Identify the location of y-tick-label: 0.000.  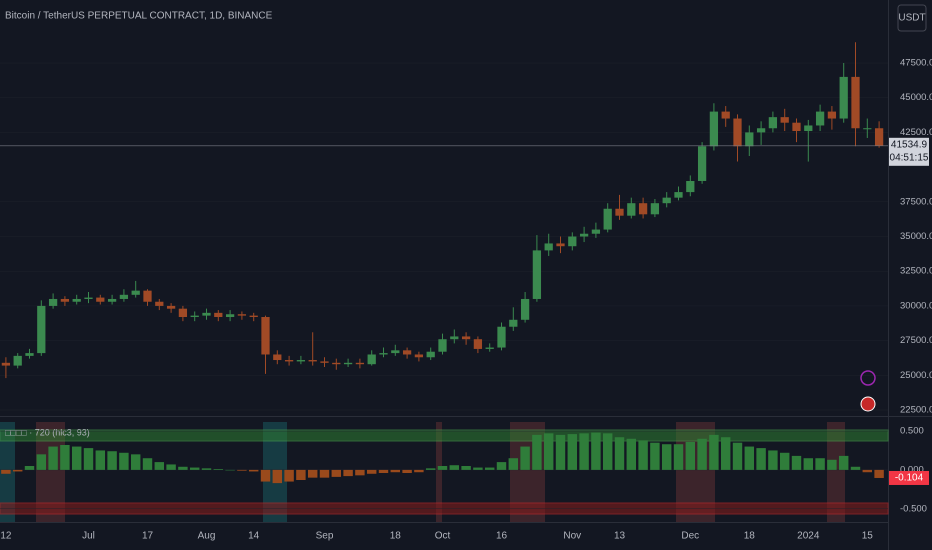
(912, 469).